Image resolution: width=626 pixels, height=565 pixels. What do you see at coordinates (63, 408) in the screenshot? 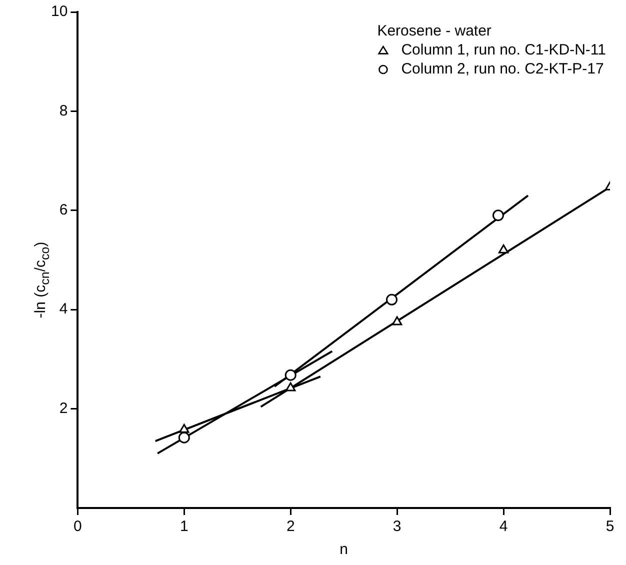
I see `y-tick-label: 2` at bounding box center [63, 408].